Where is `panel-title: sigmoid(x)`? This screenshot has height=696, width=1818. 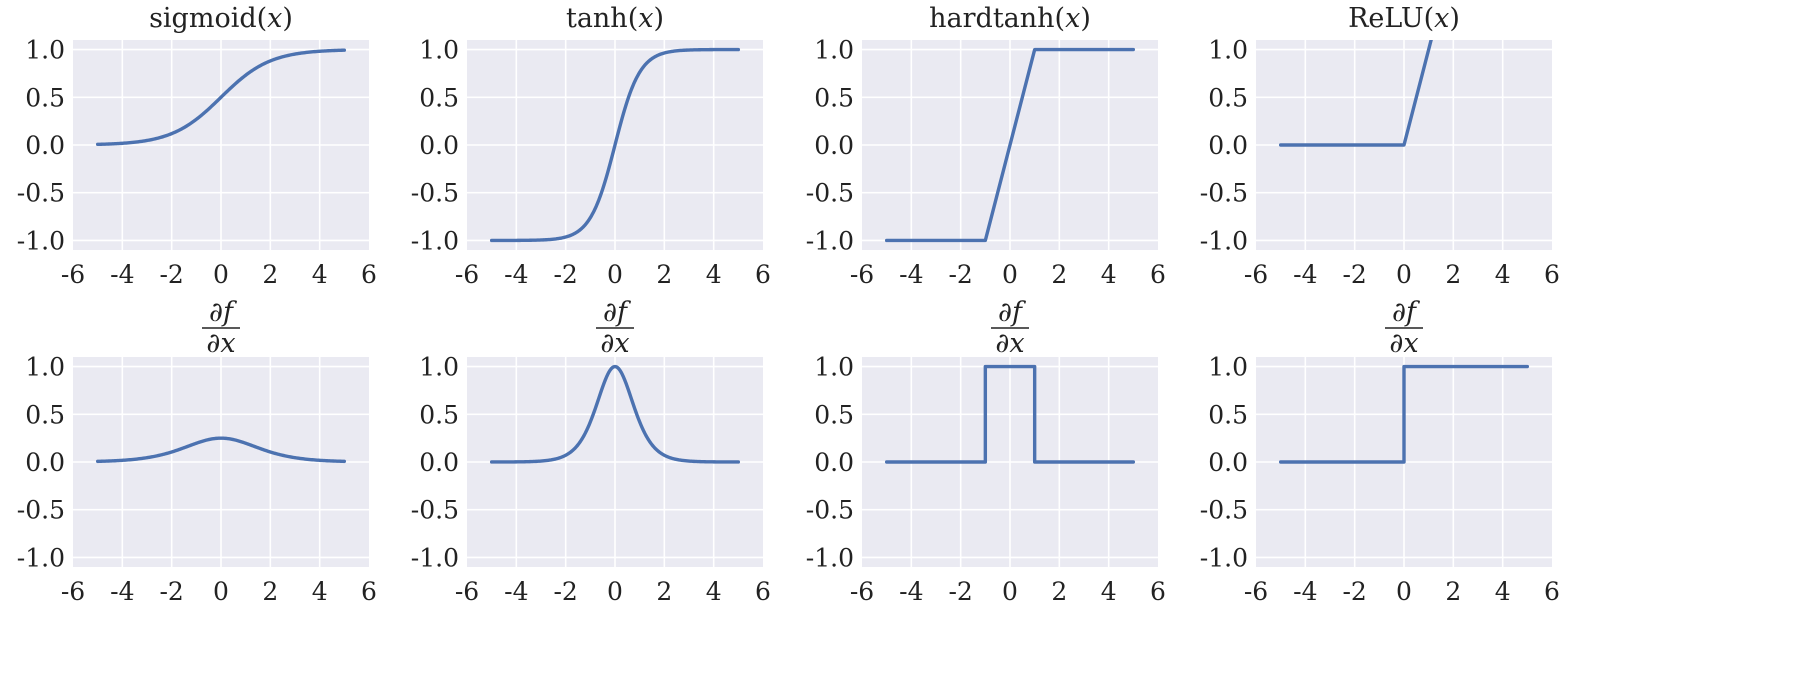 panel-title: sigmoid(x) is located at coordinates (221, 18).